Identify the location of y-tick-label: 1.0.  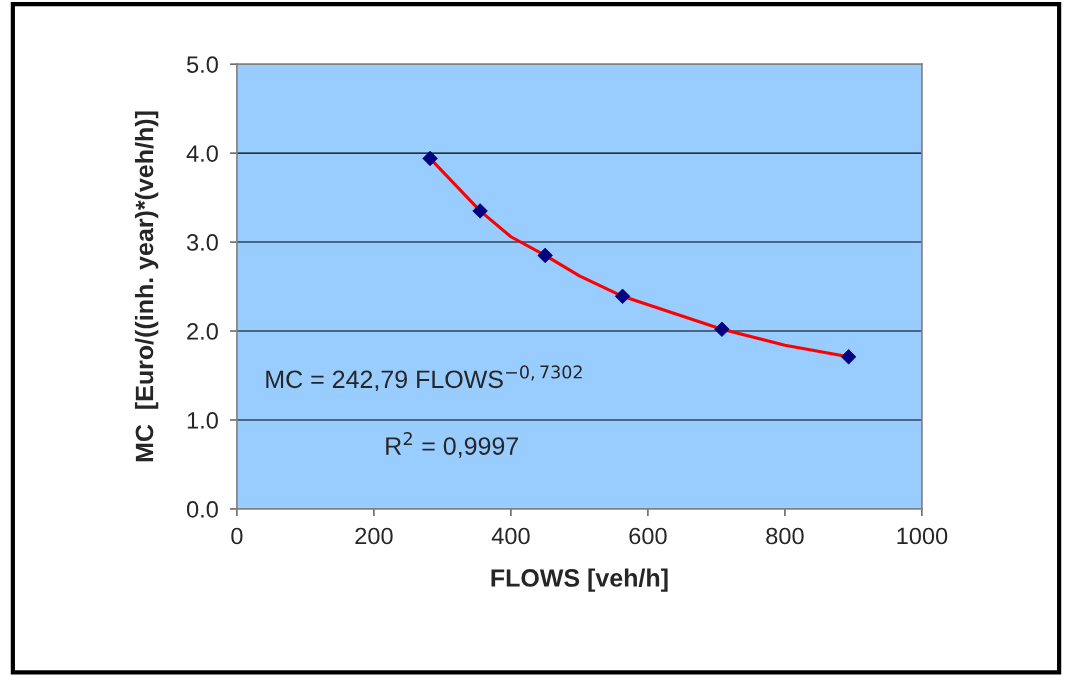
(202, 420).